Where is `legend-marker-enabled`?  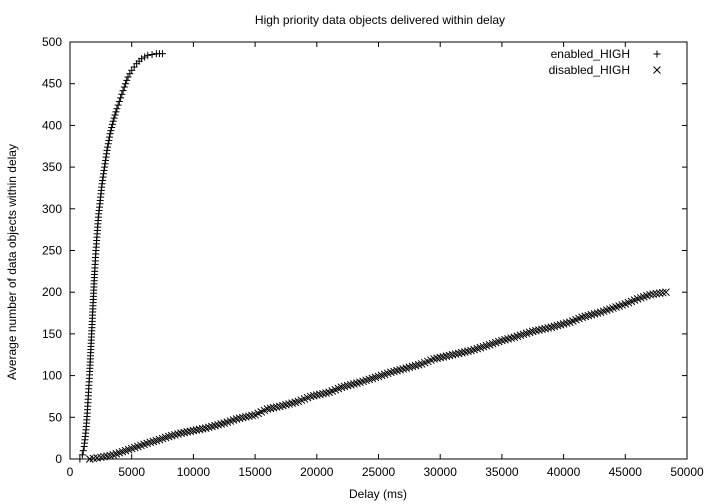
legend-marker-enabled is located at coordinates (657, 54).